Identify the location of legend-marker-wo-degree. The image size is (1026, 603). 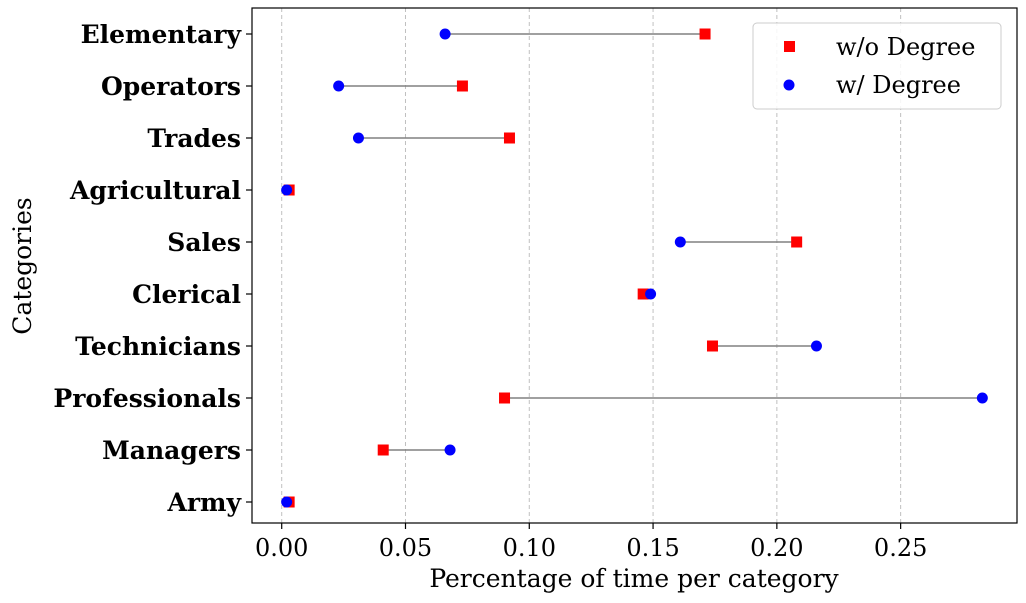
(789, 46).